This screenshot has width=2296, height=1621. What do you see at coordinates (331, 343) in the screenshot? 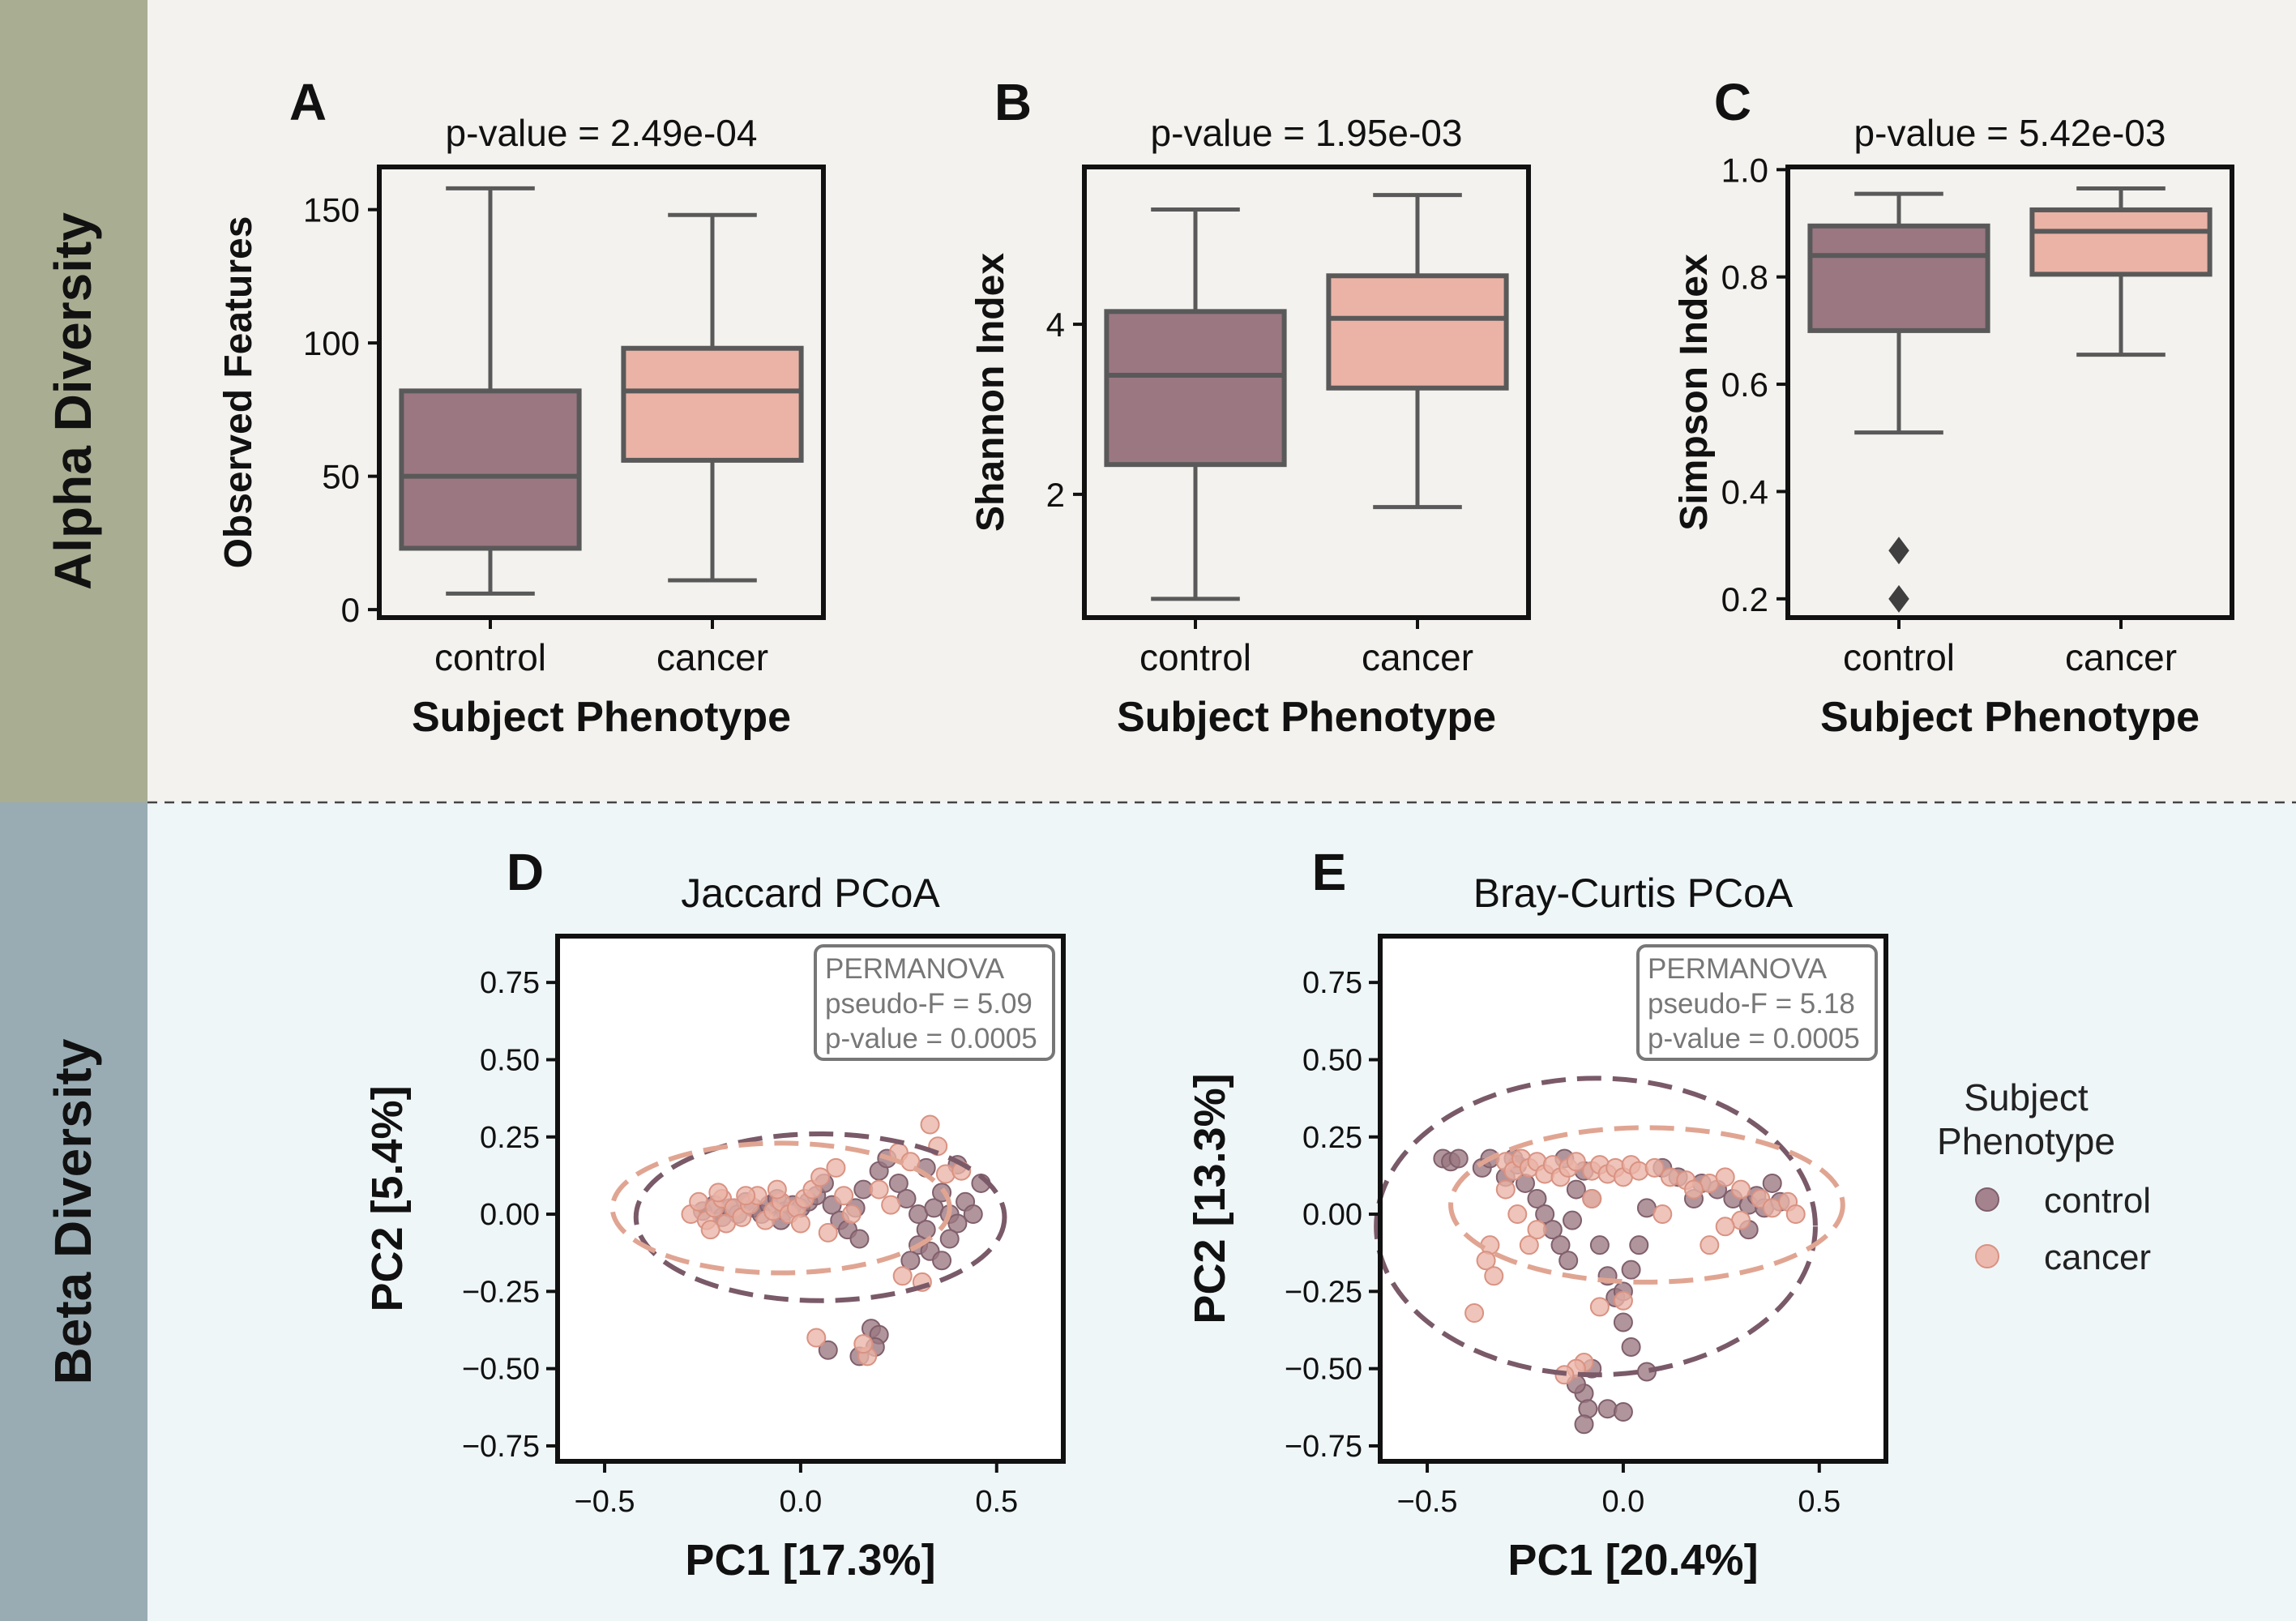
I see `y-tick-label: 100` at bounding box center [331, 343].